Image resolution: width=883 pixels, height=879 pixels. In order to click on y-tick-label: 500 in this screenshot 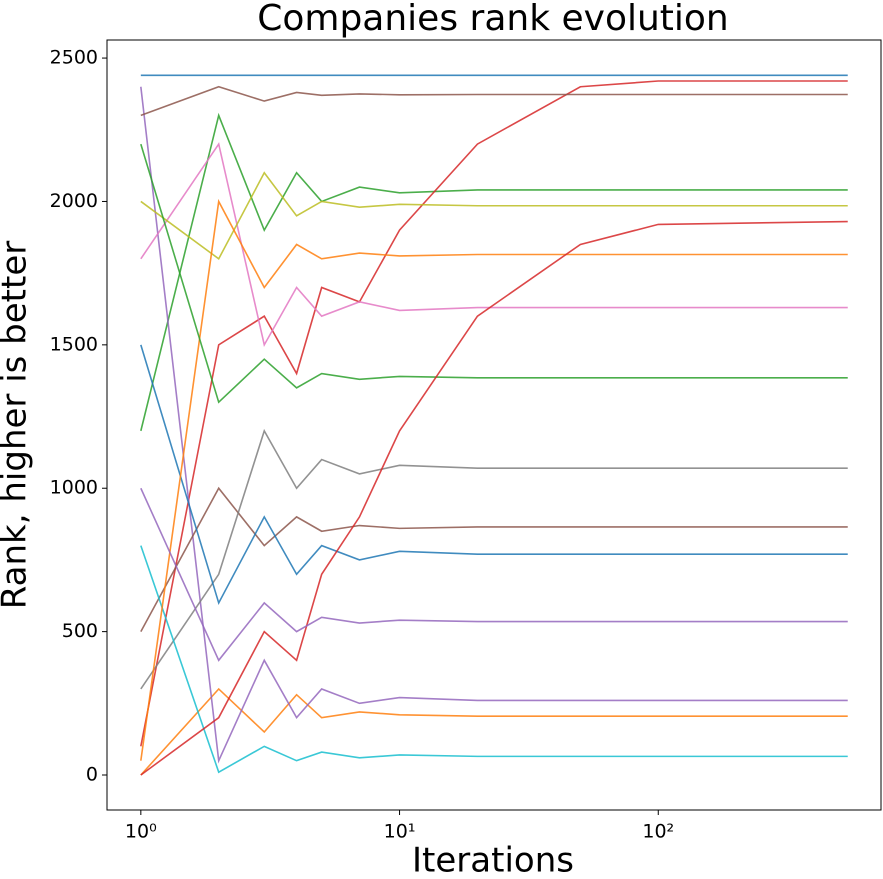, I will do `click(80, 631)`.